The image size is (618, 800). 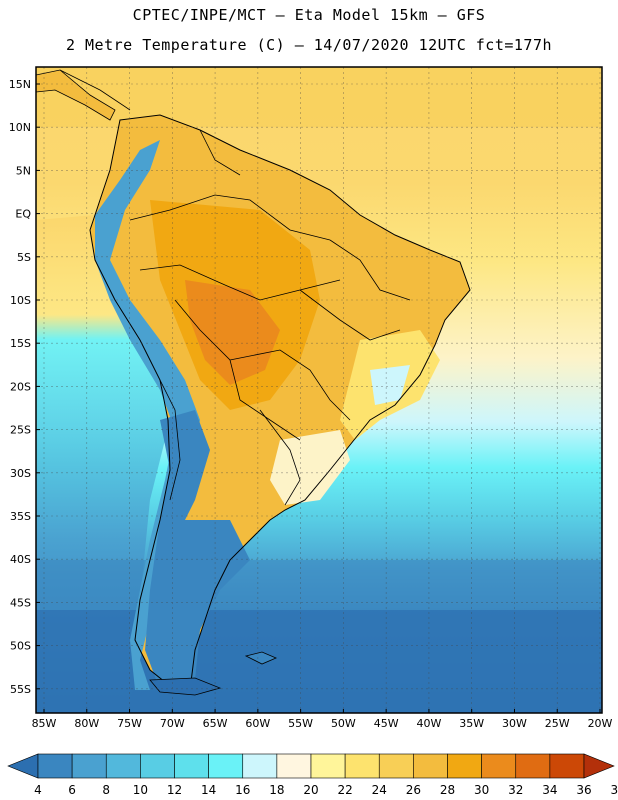 What do you see at coordinates (20, 516) in the screenshot?
I see `latitude-label: 35S` at bounding box center [20, 516].